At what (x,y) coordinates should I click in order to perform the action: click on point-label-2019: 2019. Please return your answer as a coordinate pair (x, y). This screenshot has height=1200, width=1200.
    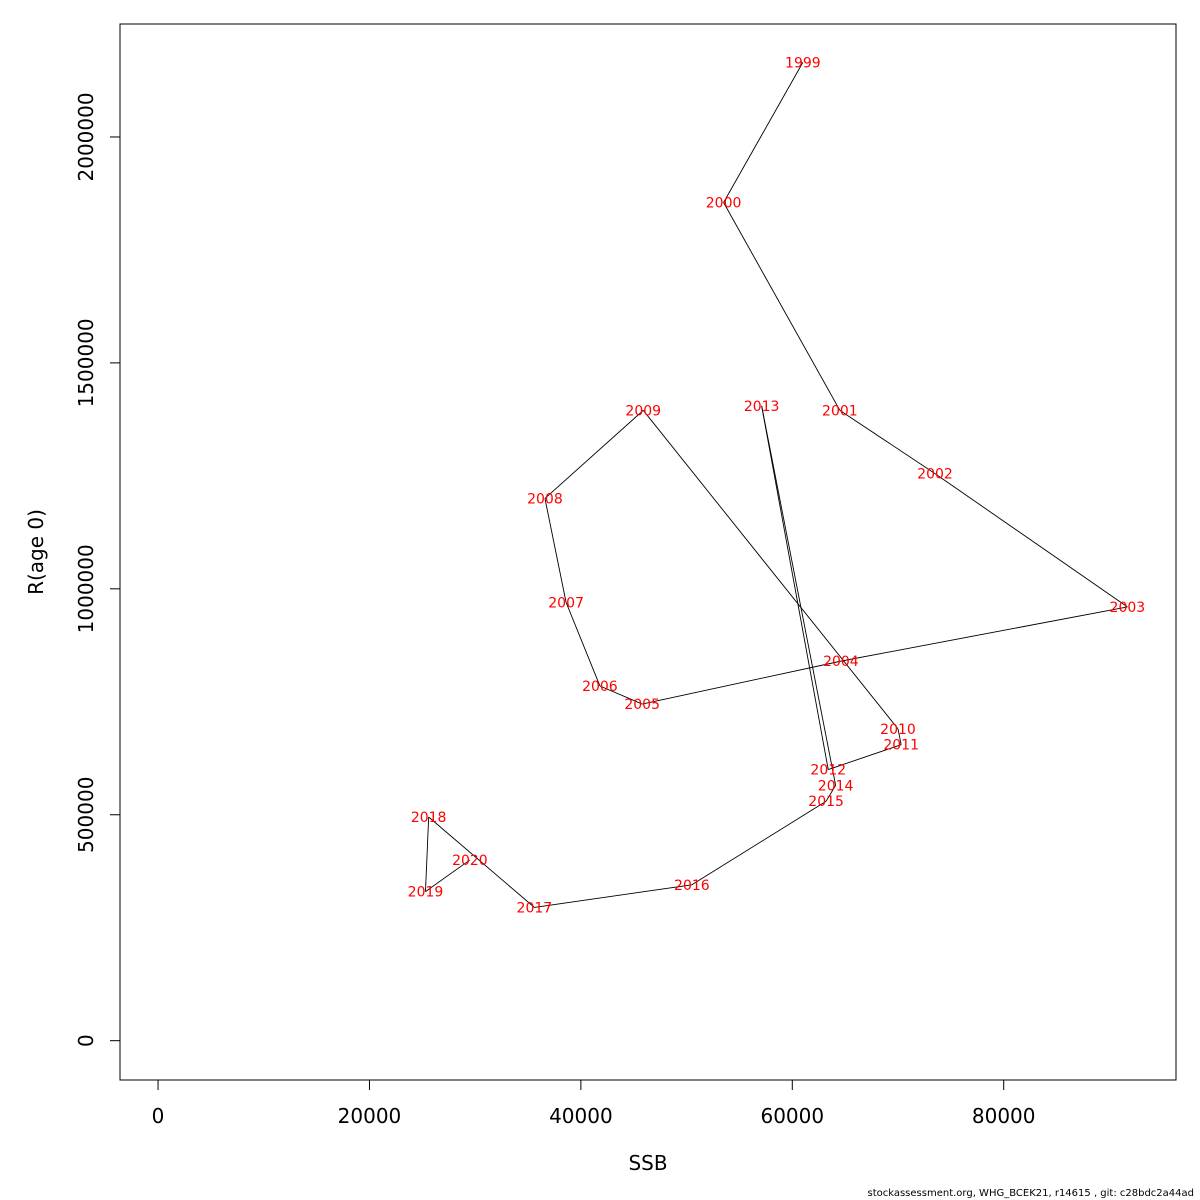
    Looking at the image, I should click on (426, 893).